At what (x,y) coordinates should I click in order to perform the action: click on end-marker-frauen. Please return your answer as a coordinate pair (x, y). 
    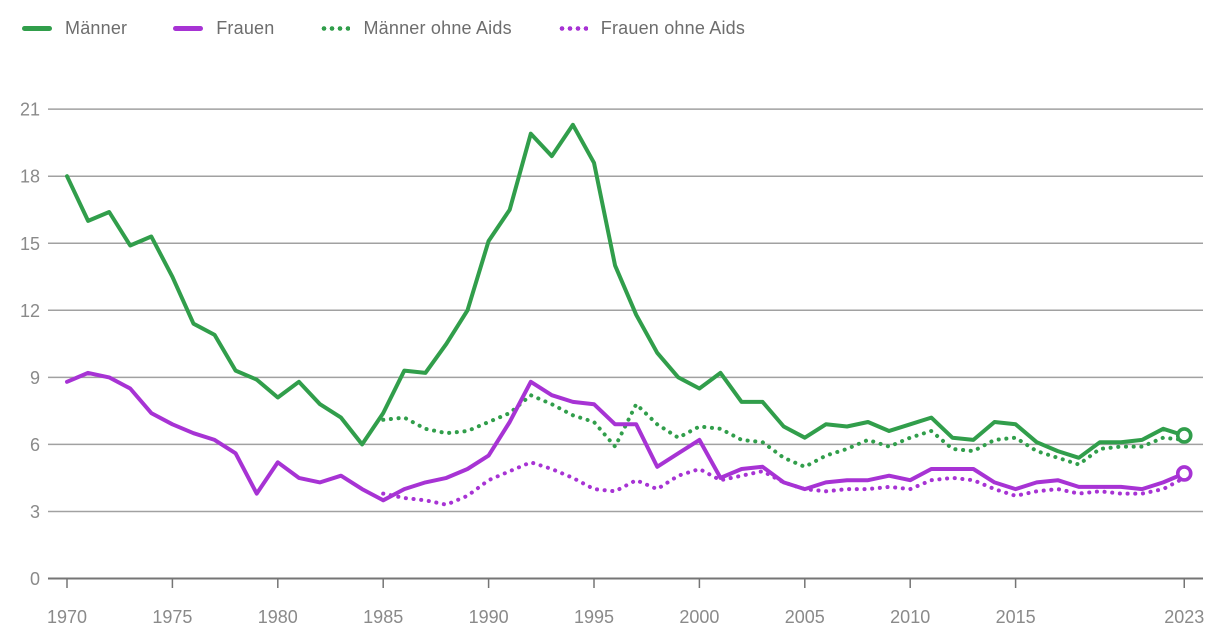
    Looking at the image, I should click on (1184, 473).